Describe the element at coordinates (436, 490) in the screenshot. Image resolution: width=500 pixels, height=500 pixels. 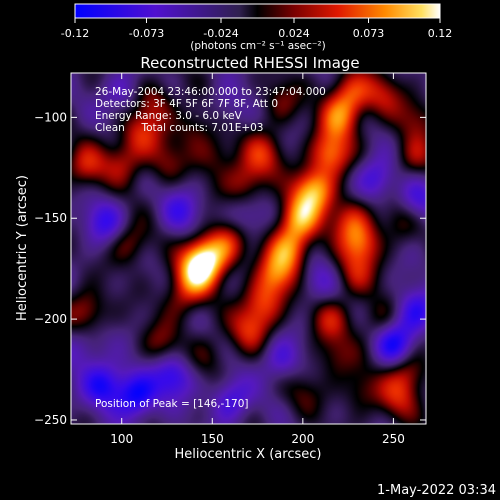
I see `footer-timestamp: 1-May-2022 03:34` at that location.